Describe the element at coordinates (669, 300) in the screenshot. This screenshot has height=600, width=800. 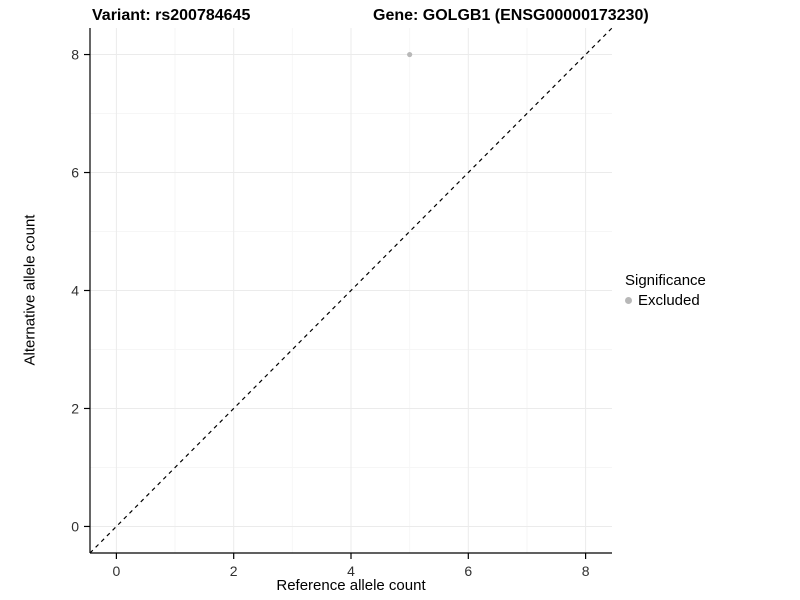
I see `legend-entry-label: Excluded` at that location.